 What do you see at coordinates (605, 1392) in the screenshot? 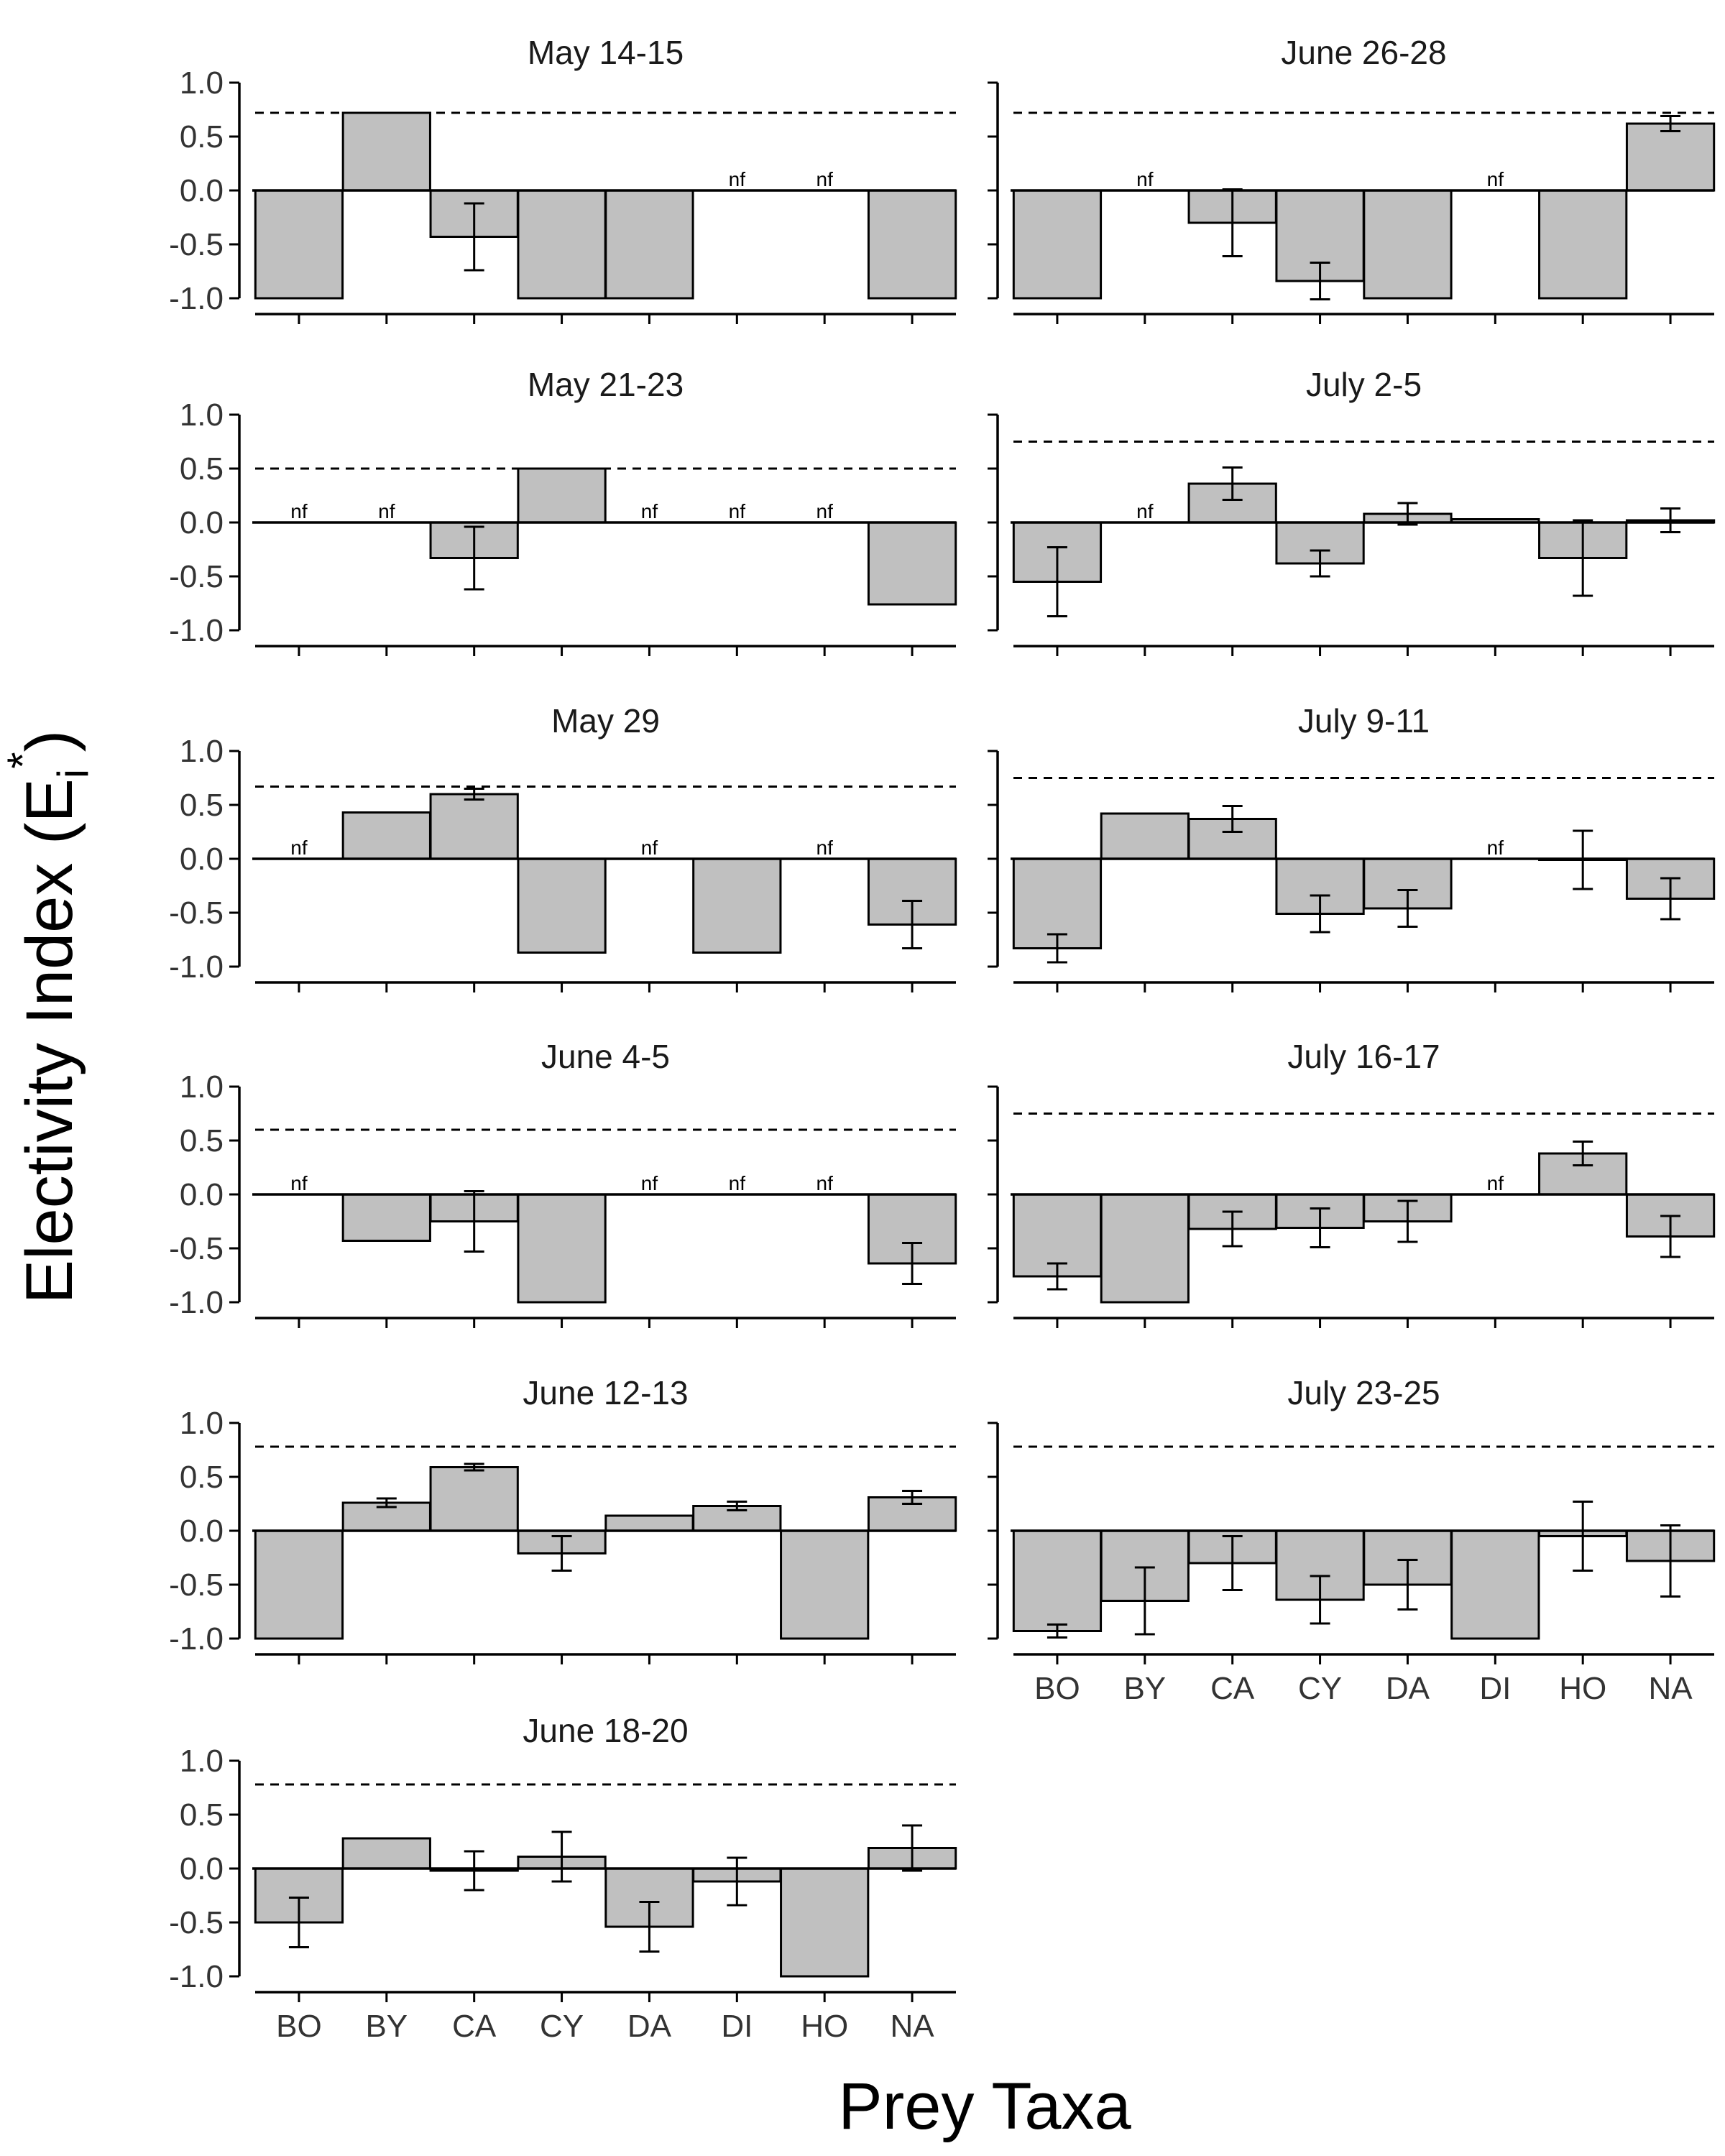
I see `panel-title: June 12-13` at bounding box center [605, 1392].